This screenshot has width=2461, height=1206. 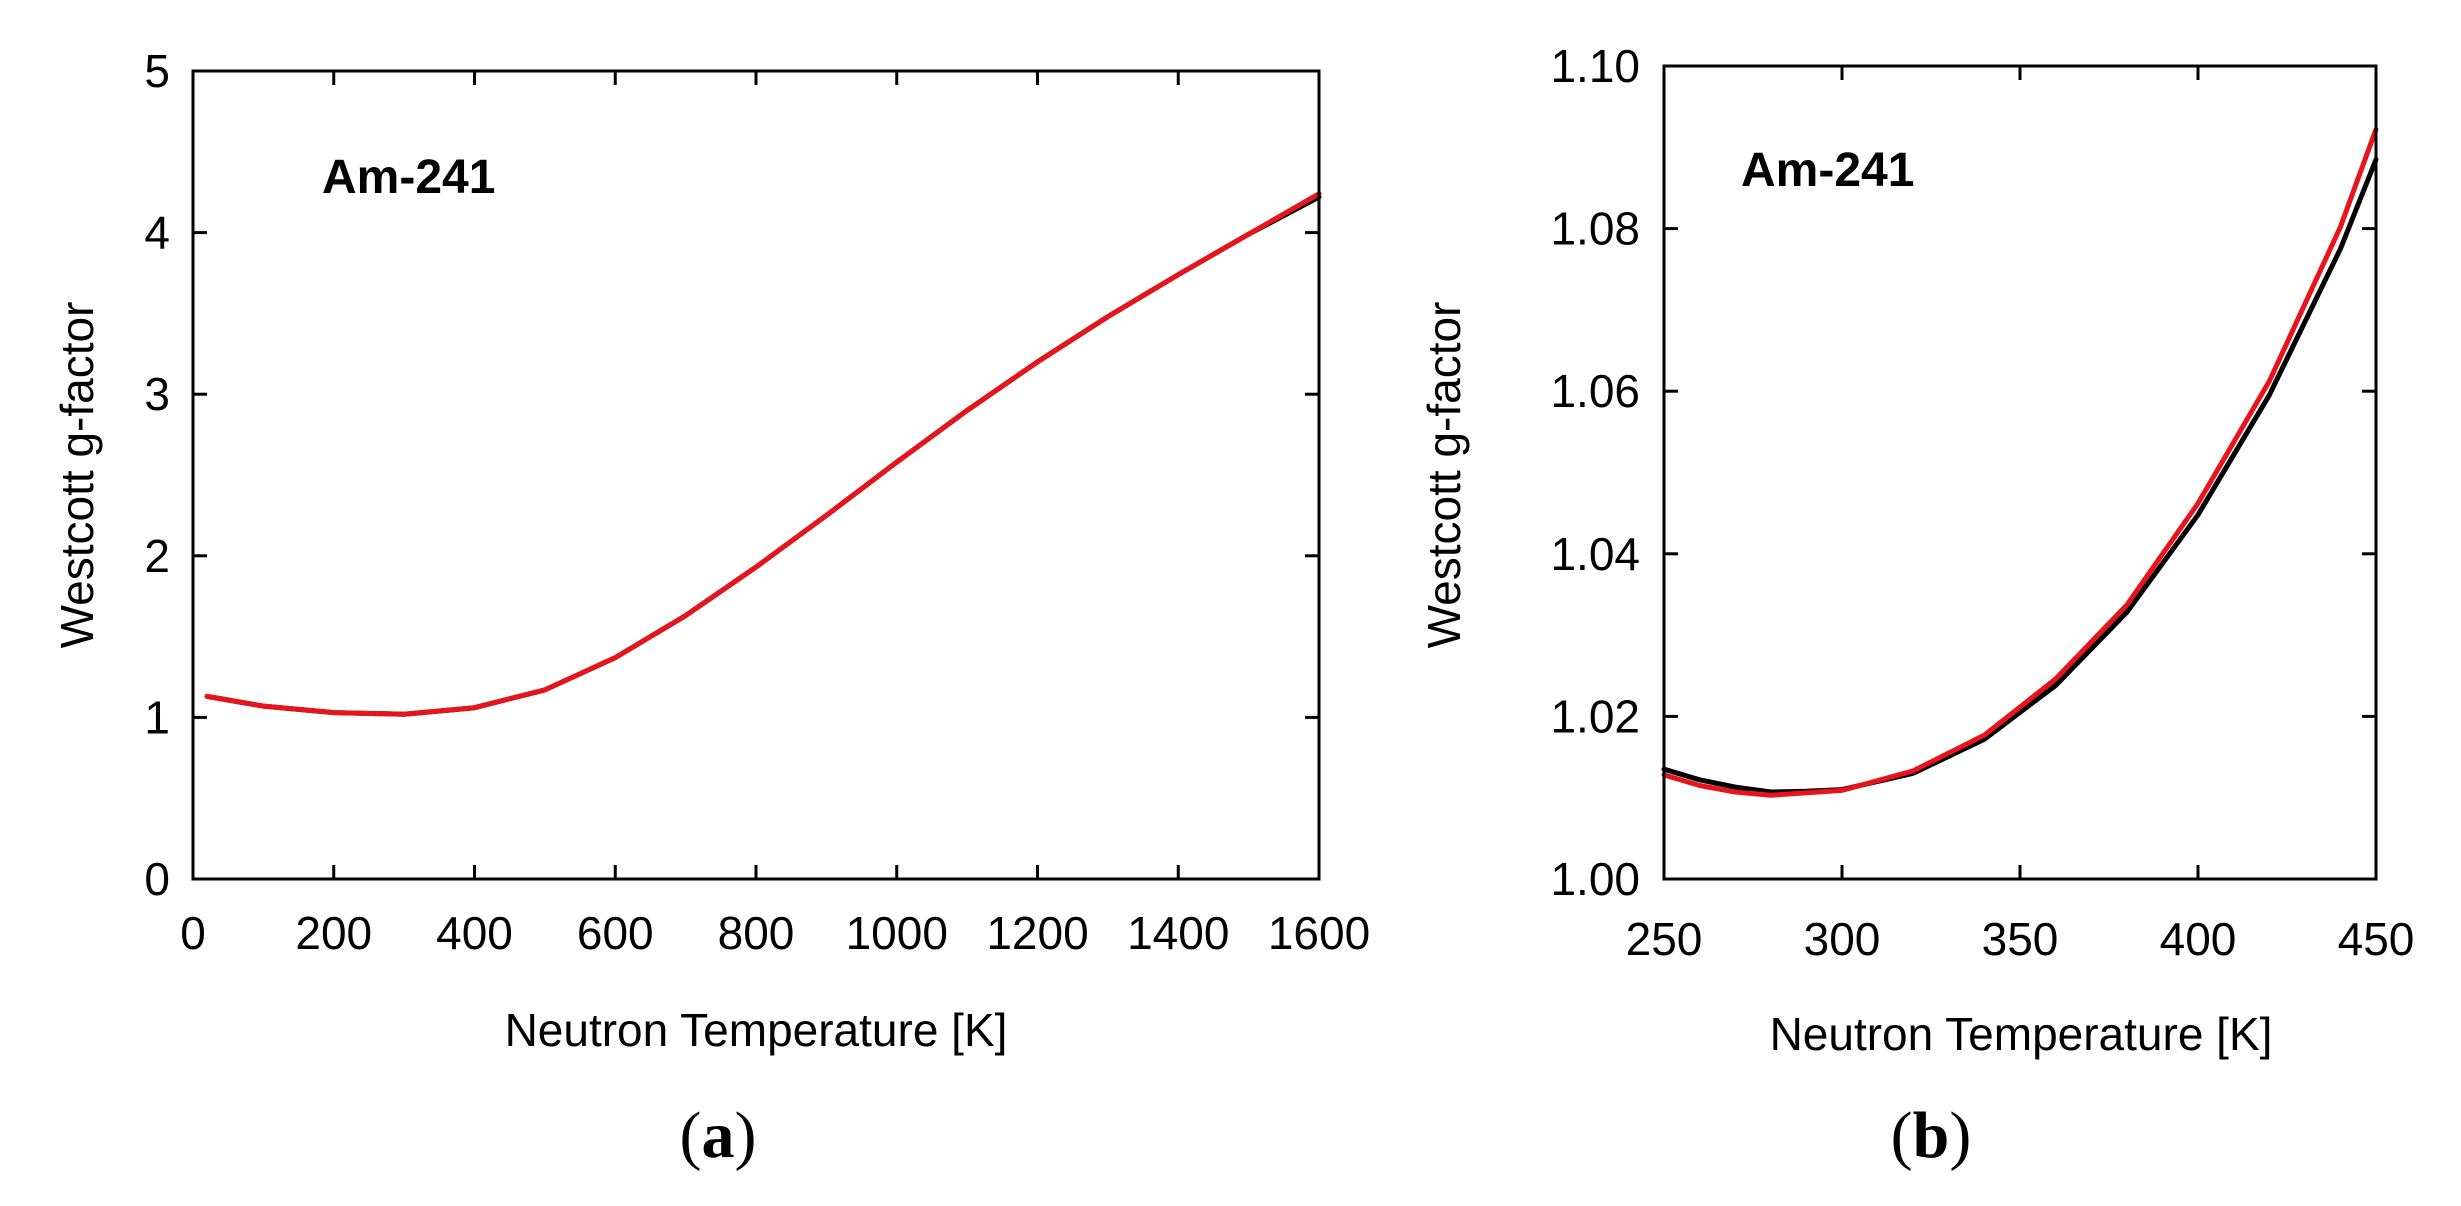 What do you see at coordinates (1037, 933) in the screenshot?
I see `panel-a-x-tick-label: 1200` at bounding box center [1037, 933].